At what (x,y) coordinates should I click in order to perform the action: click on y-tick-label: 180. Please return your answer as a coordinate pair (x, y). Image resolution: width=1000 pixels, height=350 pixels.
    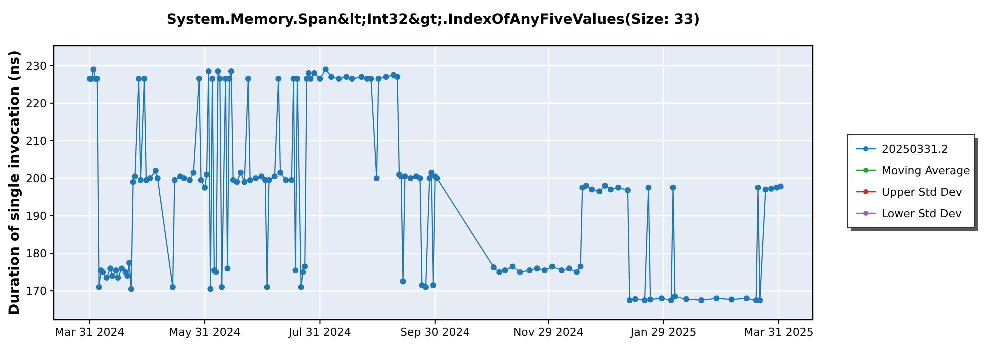
    Looking at the image, I should click on (36, 254).